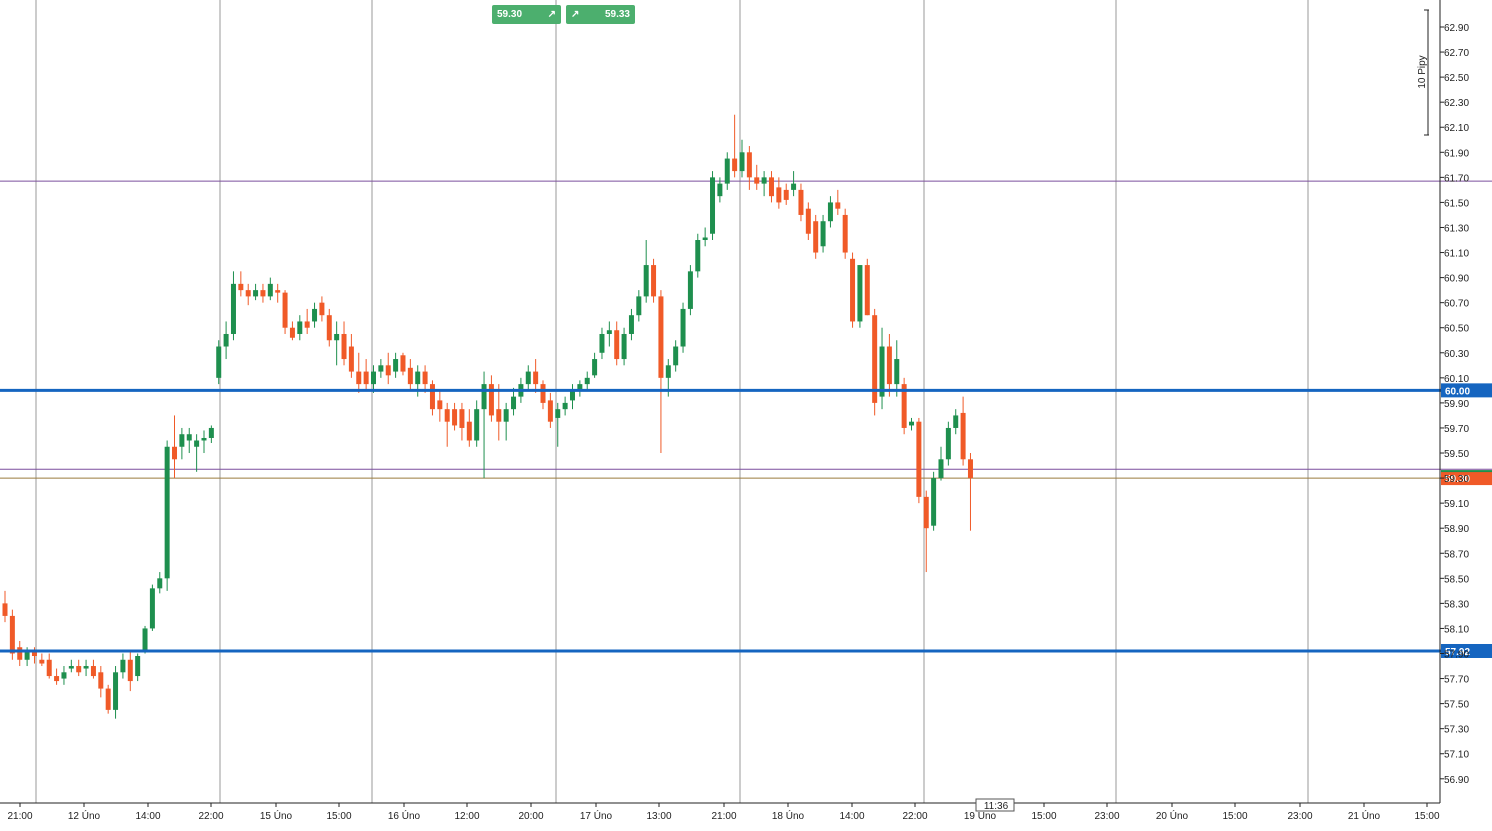 The width and height of the screenshot is (1492, 831). I want to click on x-tick-label: 12:00, so click(466, 816).